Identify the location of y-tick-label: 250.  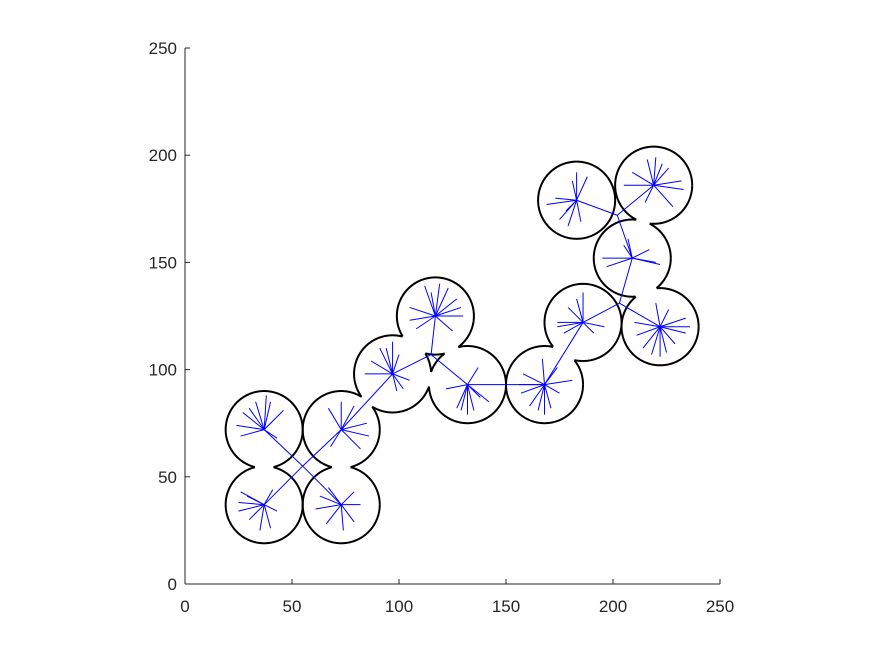
(163, 48).